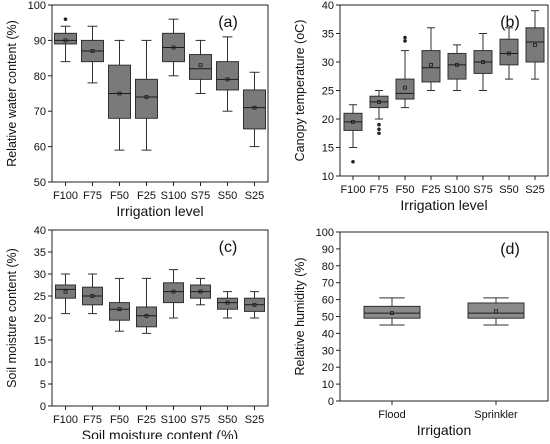 This screenshot has width=550, height=444. I want to click on y-tick-label: 0, so click(331, 402).